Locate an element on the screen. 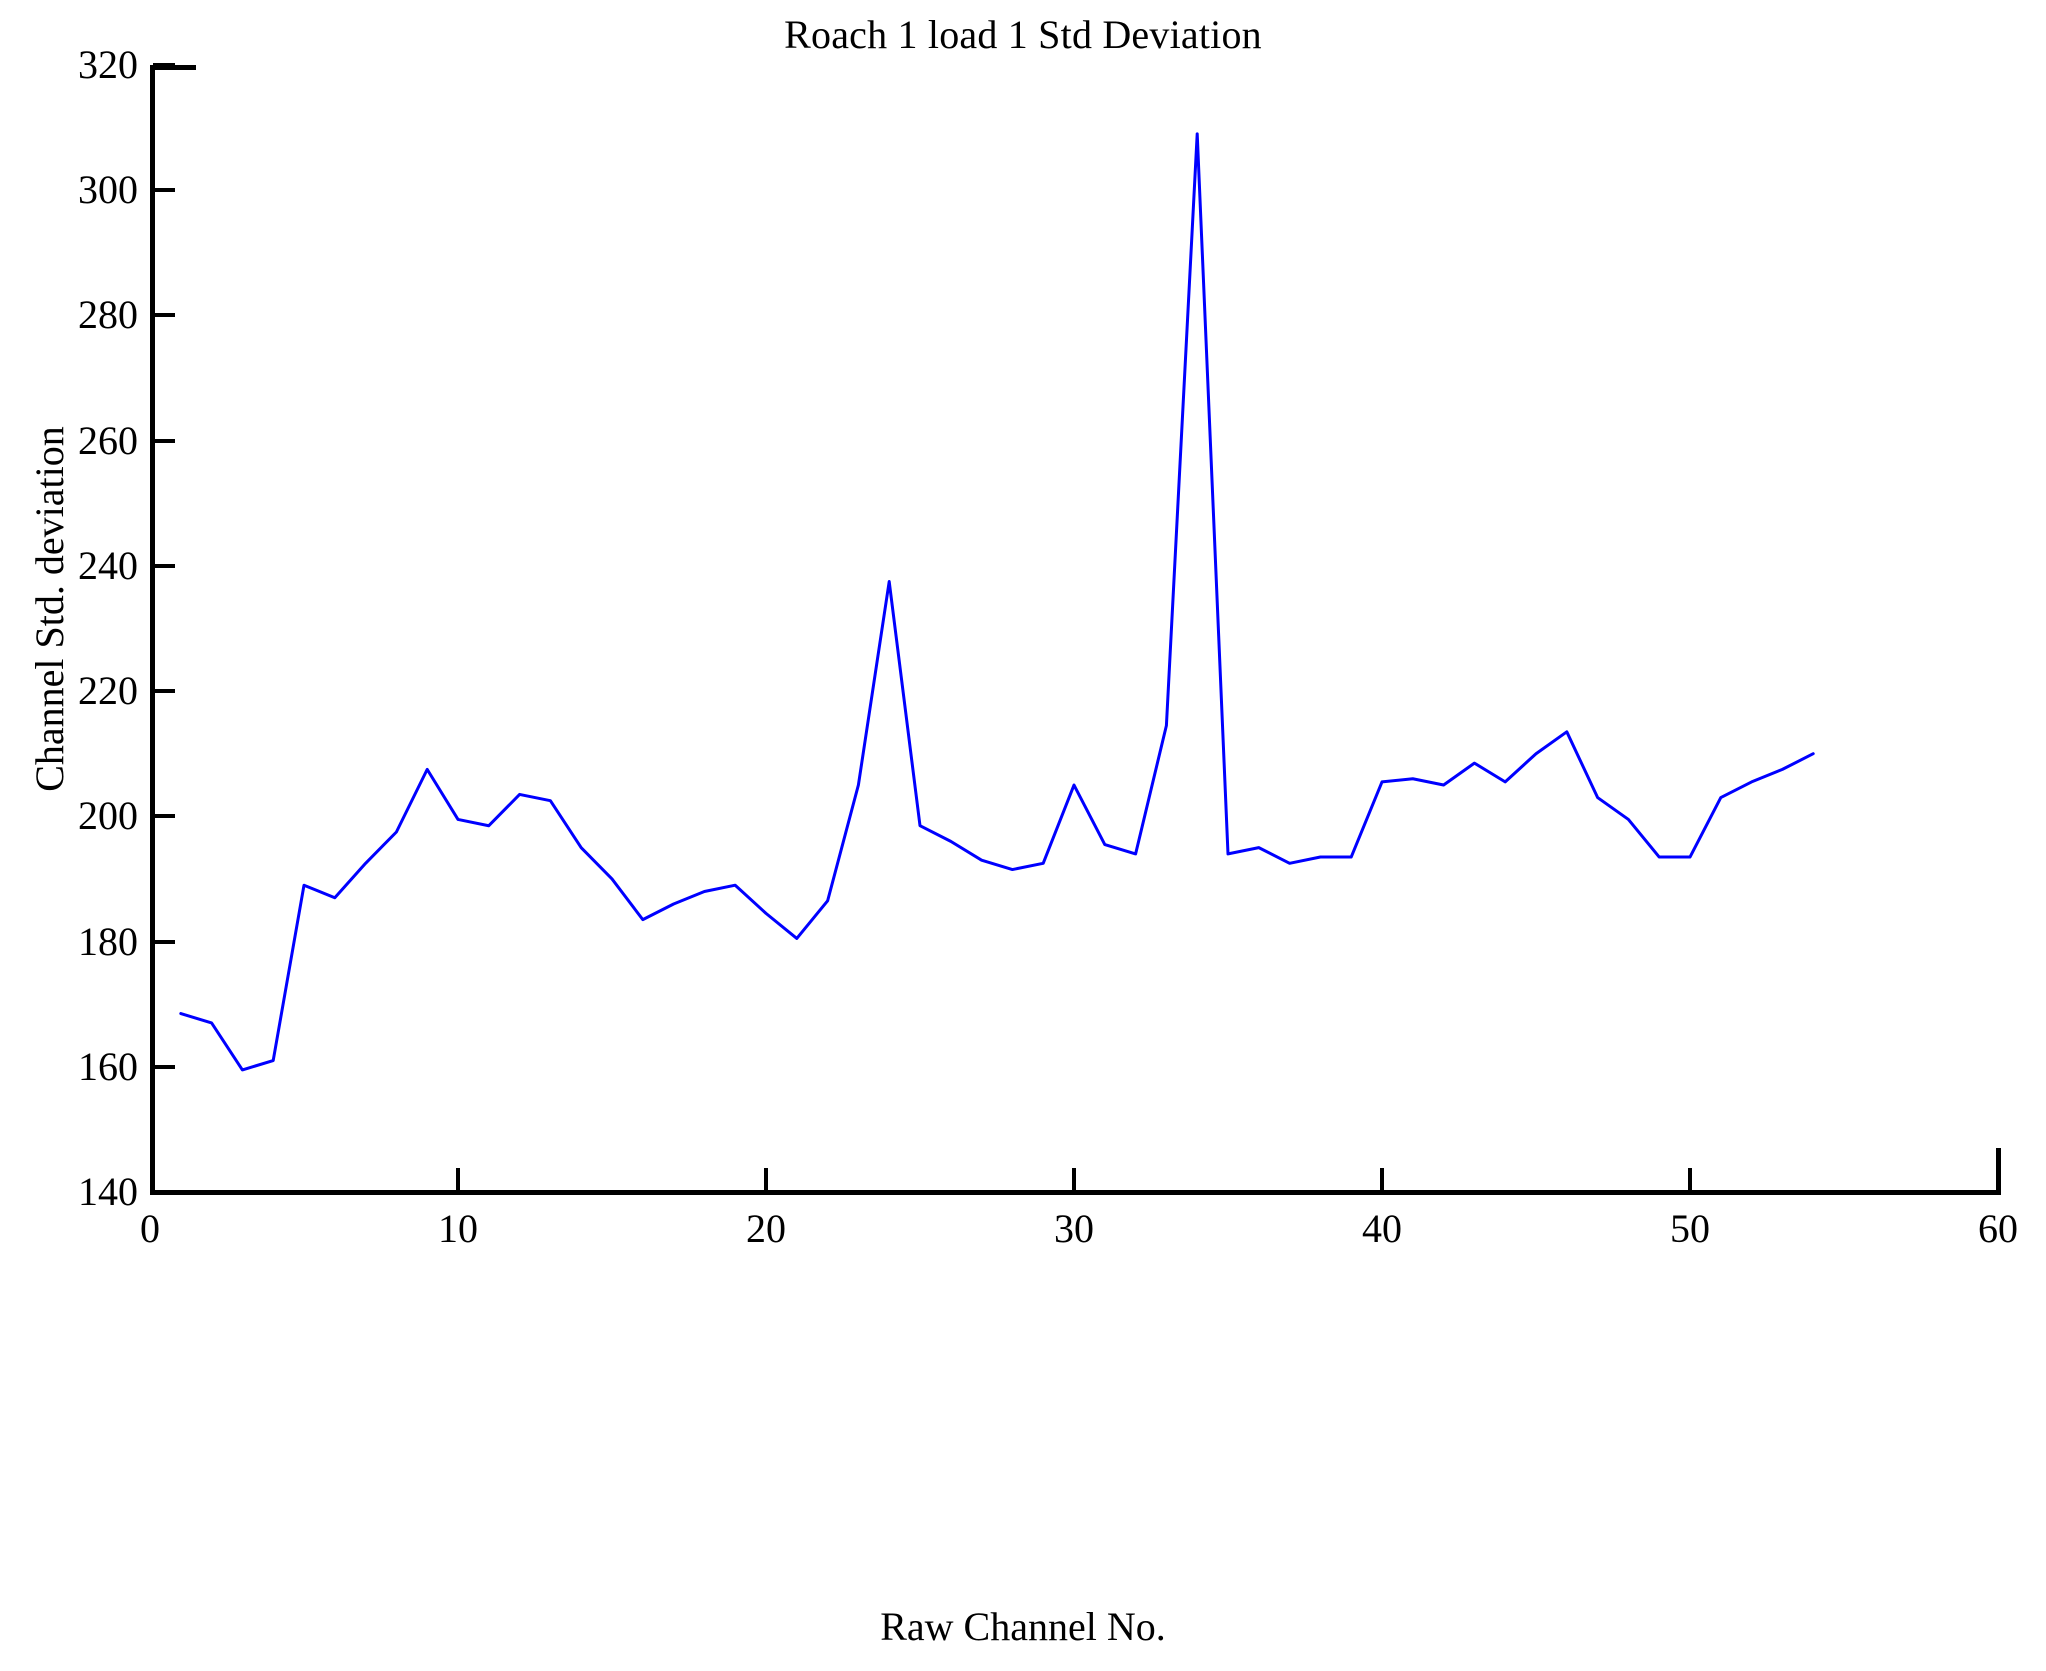  y-axis-tick-label: 160 is located at coordinates (108, 1066).